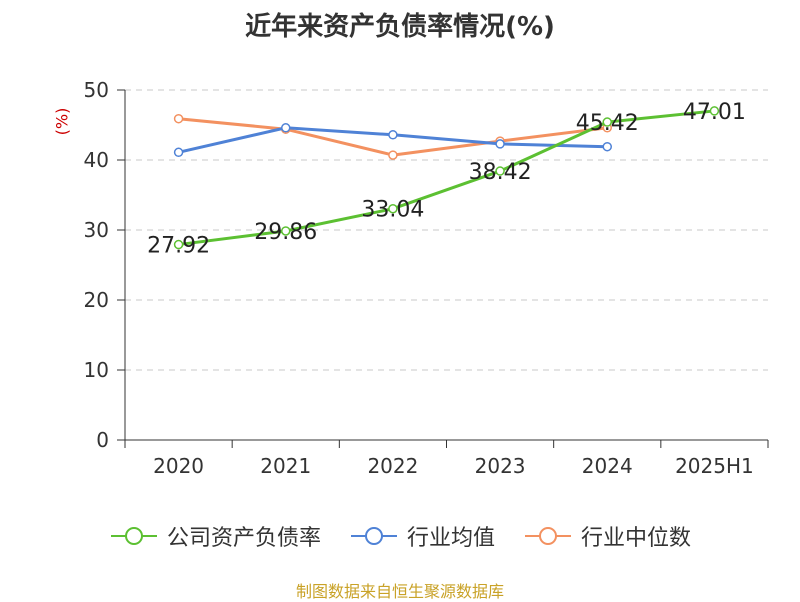 This screenshot has height=602, width=800. Describe the element at coordinates (400, 27) in the screenshot. I see `chart-title: 近年来资产负债率情况(%)` at that location.